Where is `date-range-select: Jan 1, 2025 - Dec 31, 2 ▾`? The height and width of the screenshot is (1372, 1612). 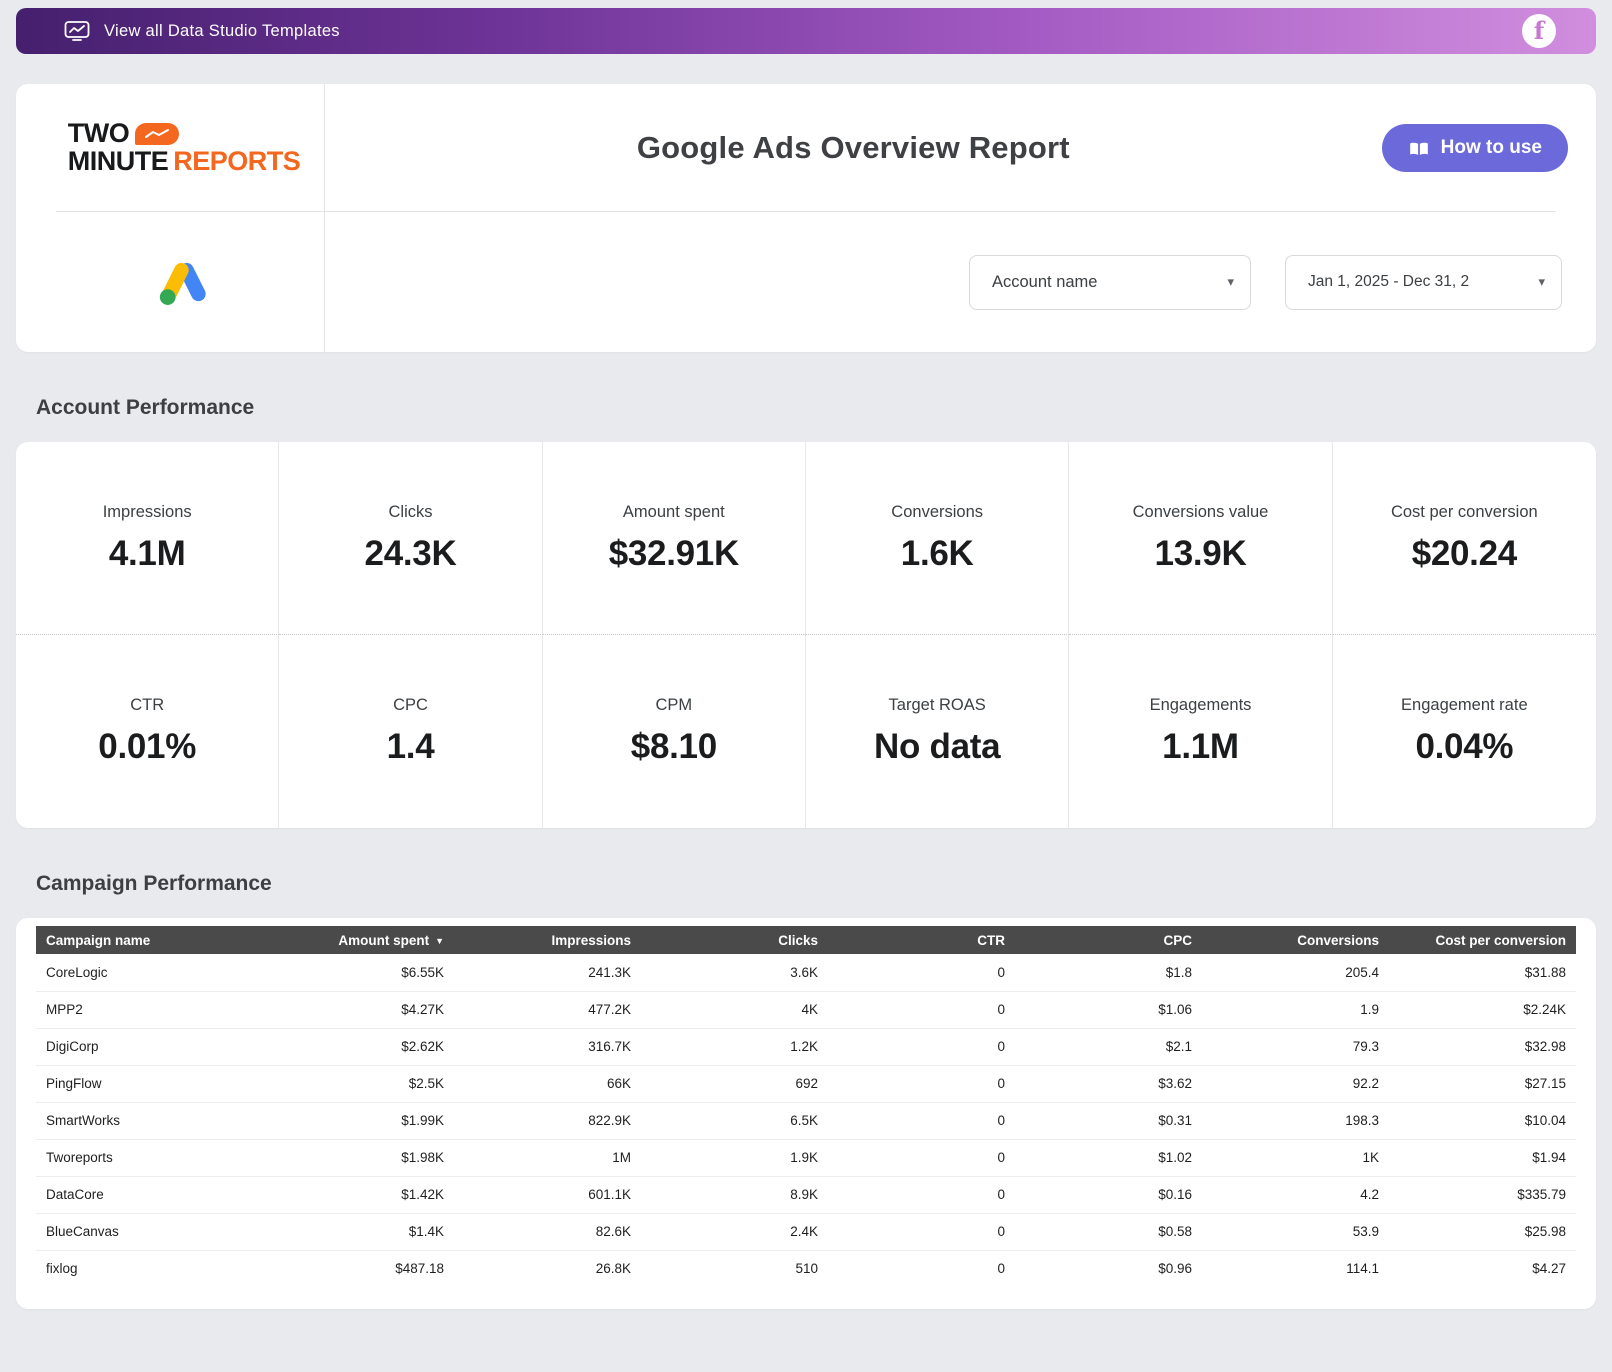 date-range-select: Jan 1, 2025 - Dec 31, 2 ▾ is located at coordinates (1423, 282).